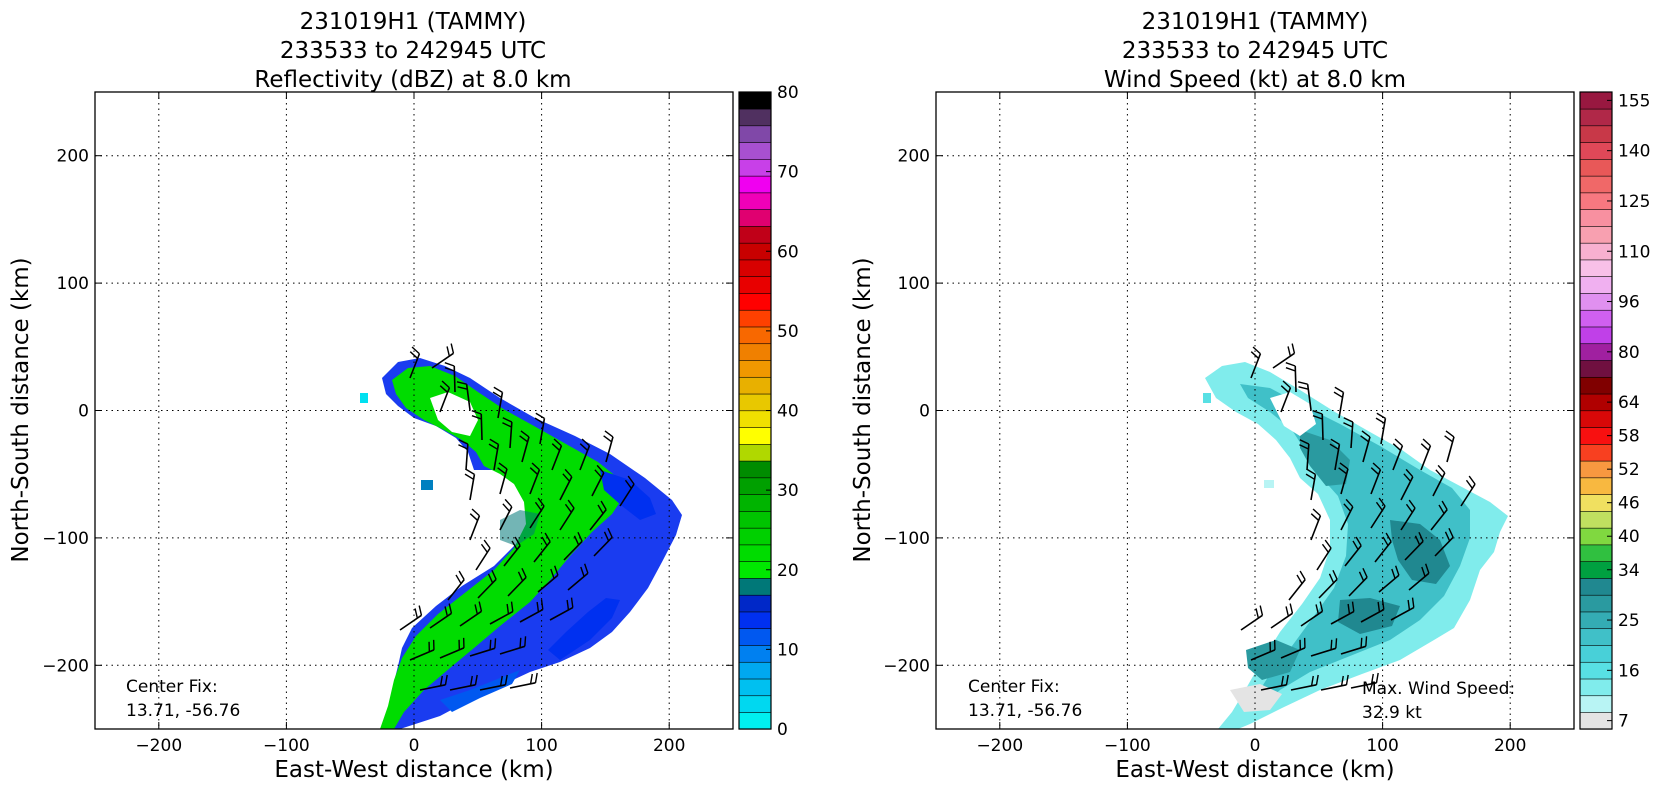 This screenshot has width=1655, height=787. I want to click on reflectivity-field, so click(525, 543).